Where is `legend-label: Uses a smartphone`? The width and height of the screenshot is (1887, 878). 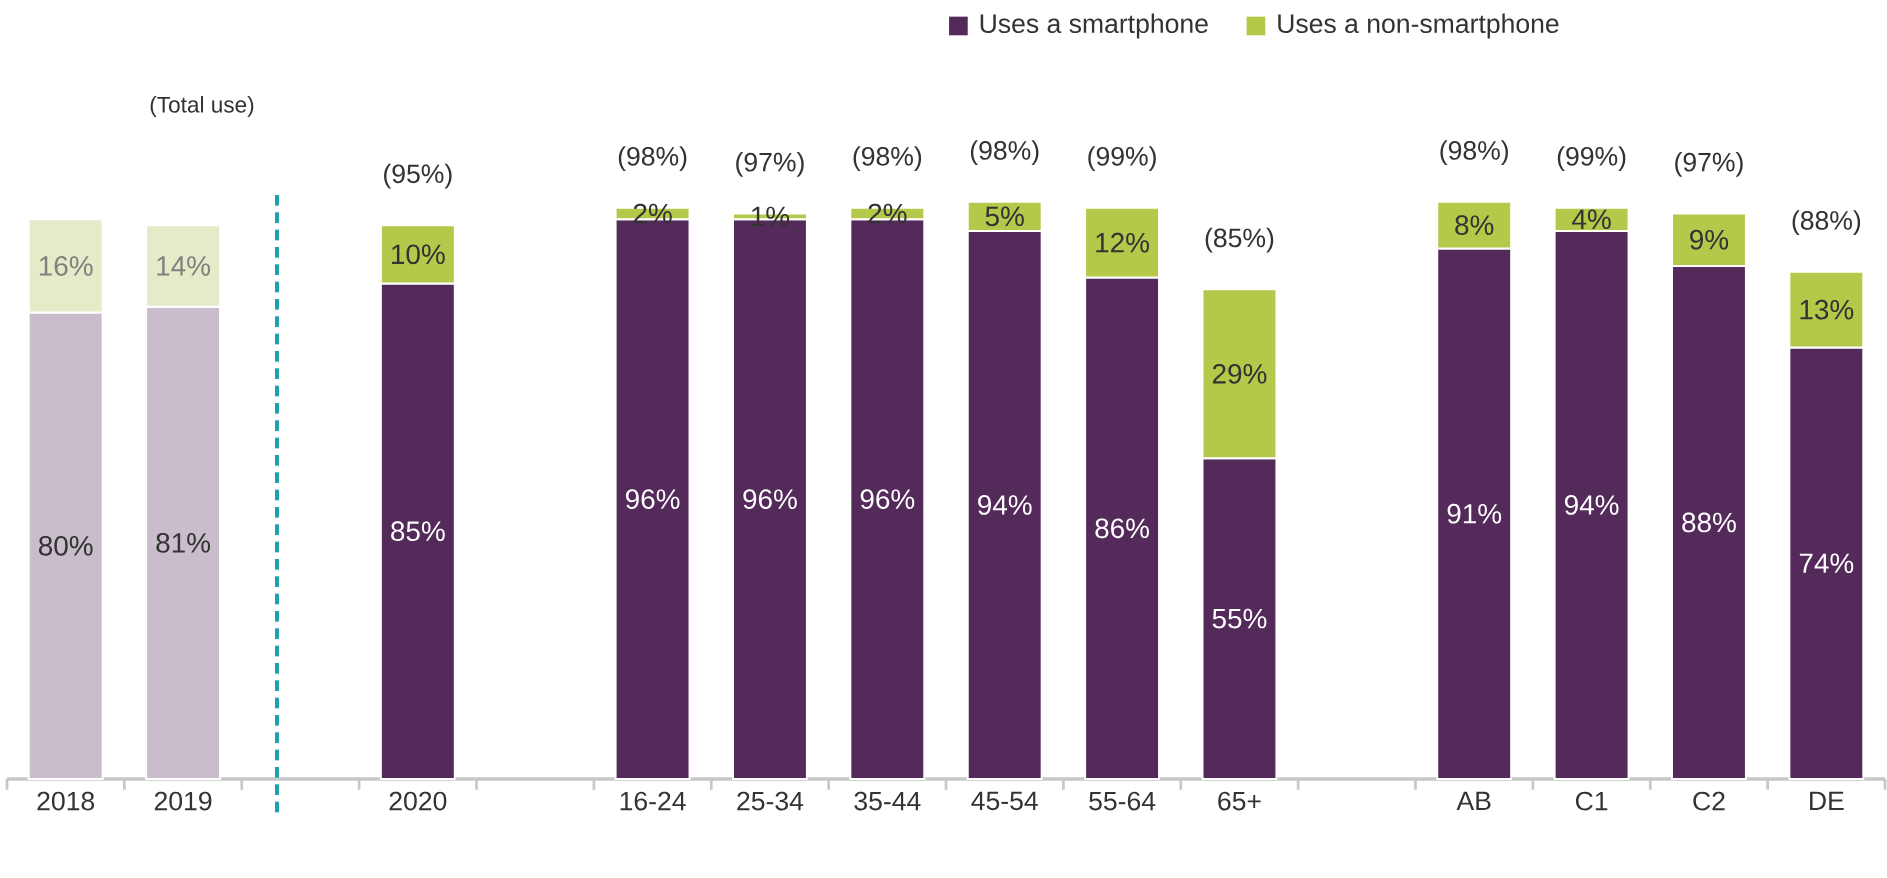 legend-label: Uses a smartphone is located at coordinates (1094, 26).